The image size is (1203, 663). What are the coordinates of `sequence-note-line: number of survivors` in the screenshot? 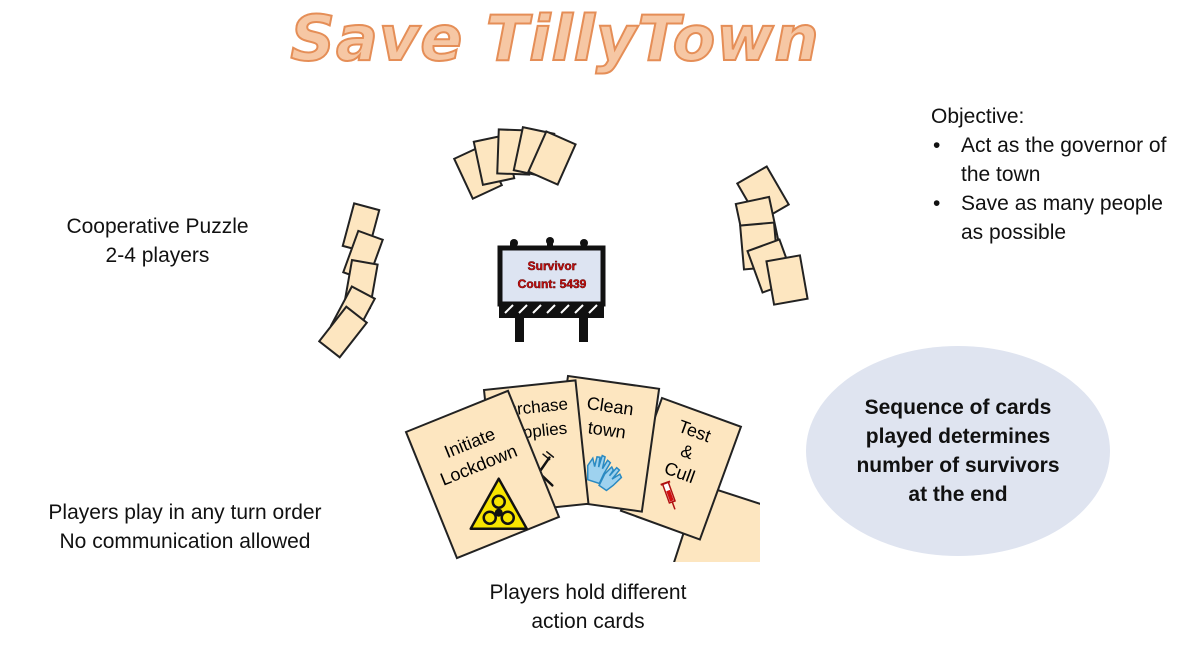 It's located at (958, 465).